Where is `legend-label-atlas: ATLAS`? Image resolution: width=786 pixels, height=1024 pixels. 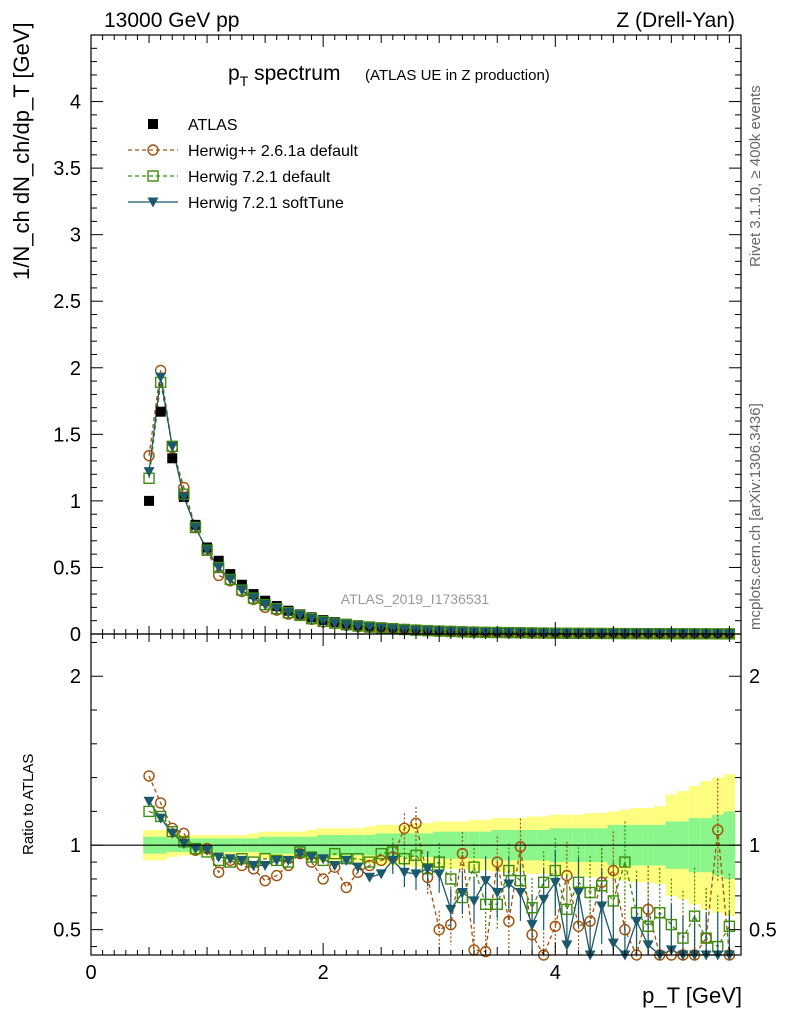
legend-label-atlas: ATLAS is located at coordinates (213, 125).